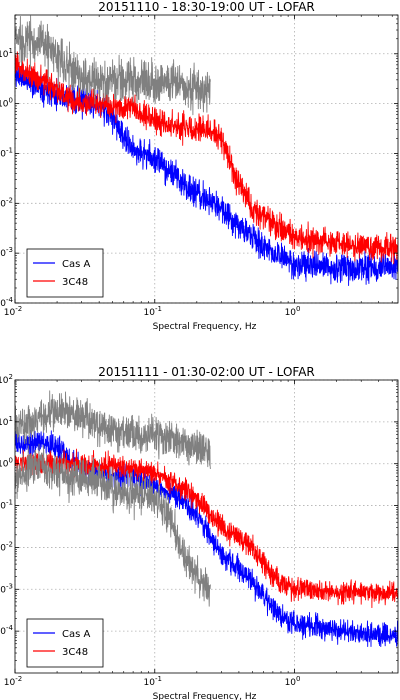  Describe the element at coordinates (6, 379) in the screenshot. I see `y-tick-label: 102` at that location.